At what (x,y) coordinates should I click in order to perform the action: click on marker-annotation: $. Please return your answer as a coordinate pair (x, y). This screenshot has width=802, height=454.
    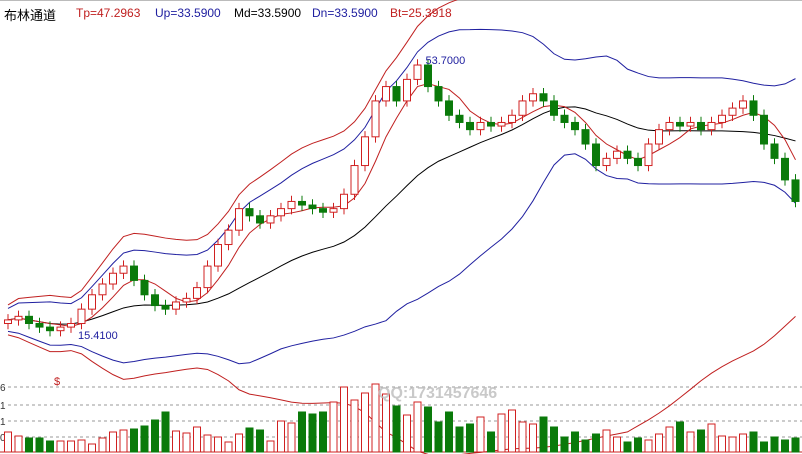
    Looking at the image, I should click on (57, 382).